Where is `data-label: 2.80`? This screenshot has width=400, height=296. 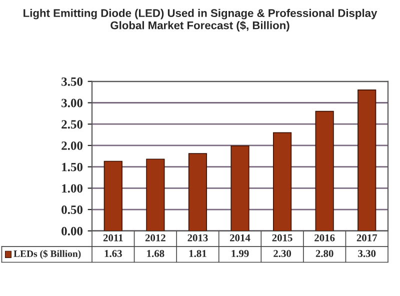 data-label: 2.80 is located at coordinates (325, 254).